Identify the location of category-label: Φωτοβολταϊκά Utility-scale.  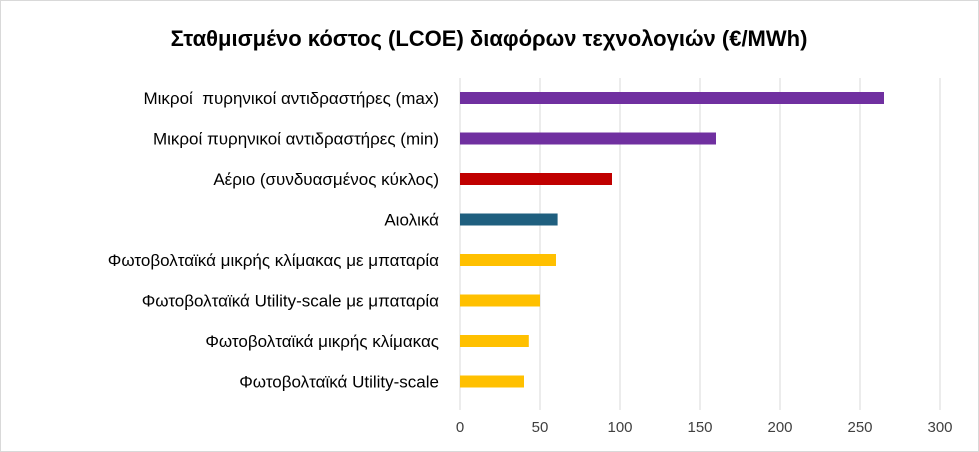
(339, 382).